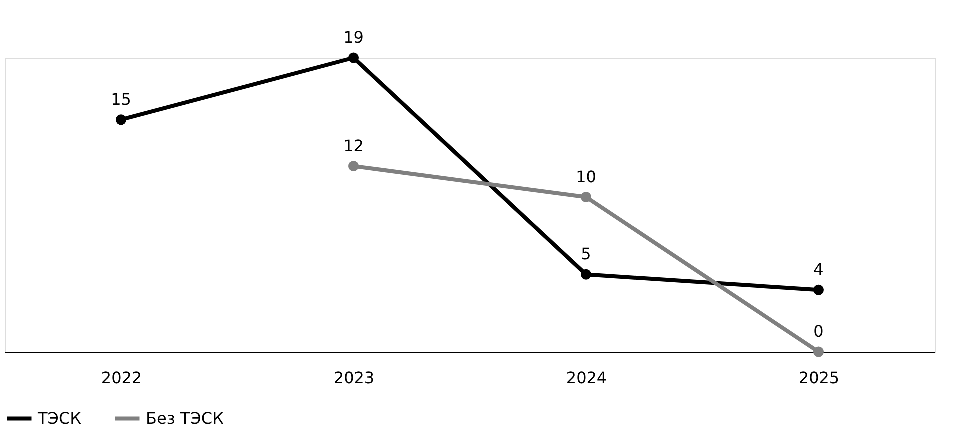  What do you see at coordinates (121, 99) in the screenshot?
I see `data-label: 15` at bounding box center [121, 99].